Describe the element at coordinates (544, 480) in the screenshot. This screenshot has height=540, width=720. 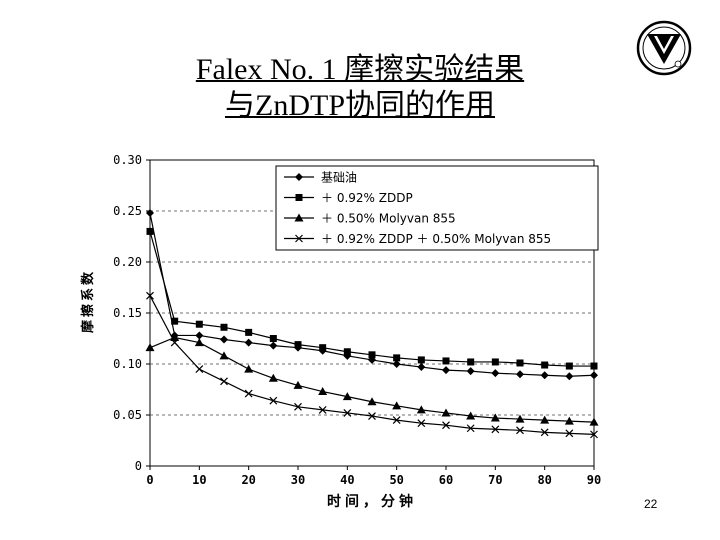
I see `x-tick-label: 80` at that location.